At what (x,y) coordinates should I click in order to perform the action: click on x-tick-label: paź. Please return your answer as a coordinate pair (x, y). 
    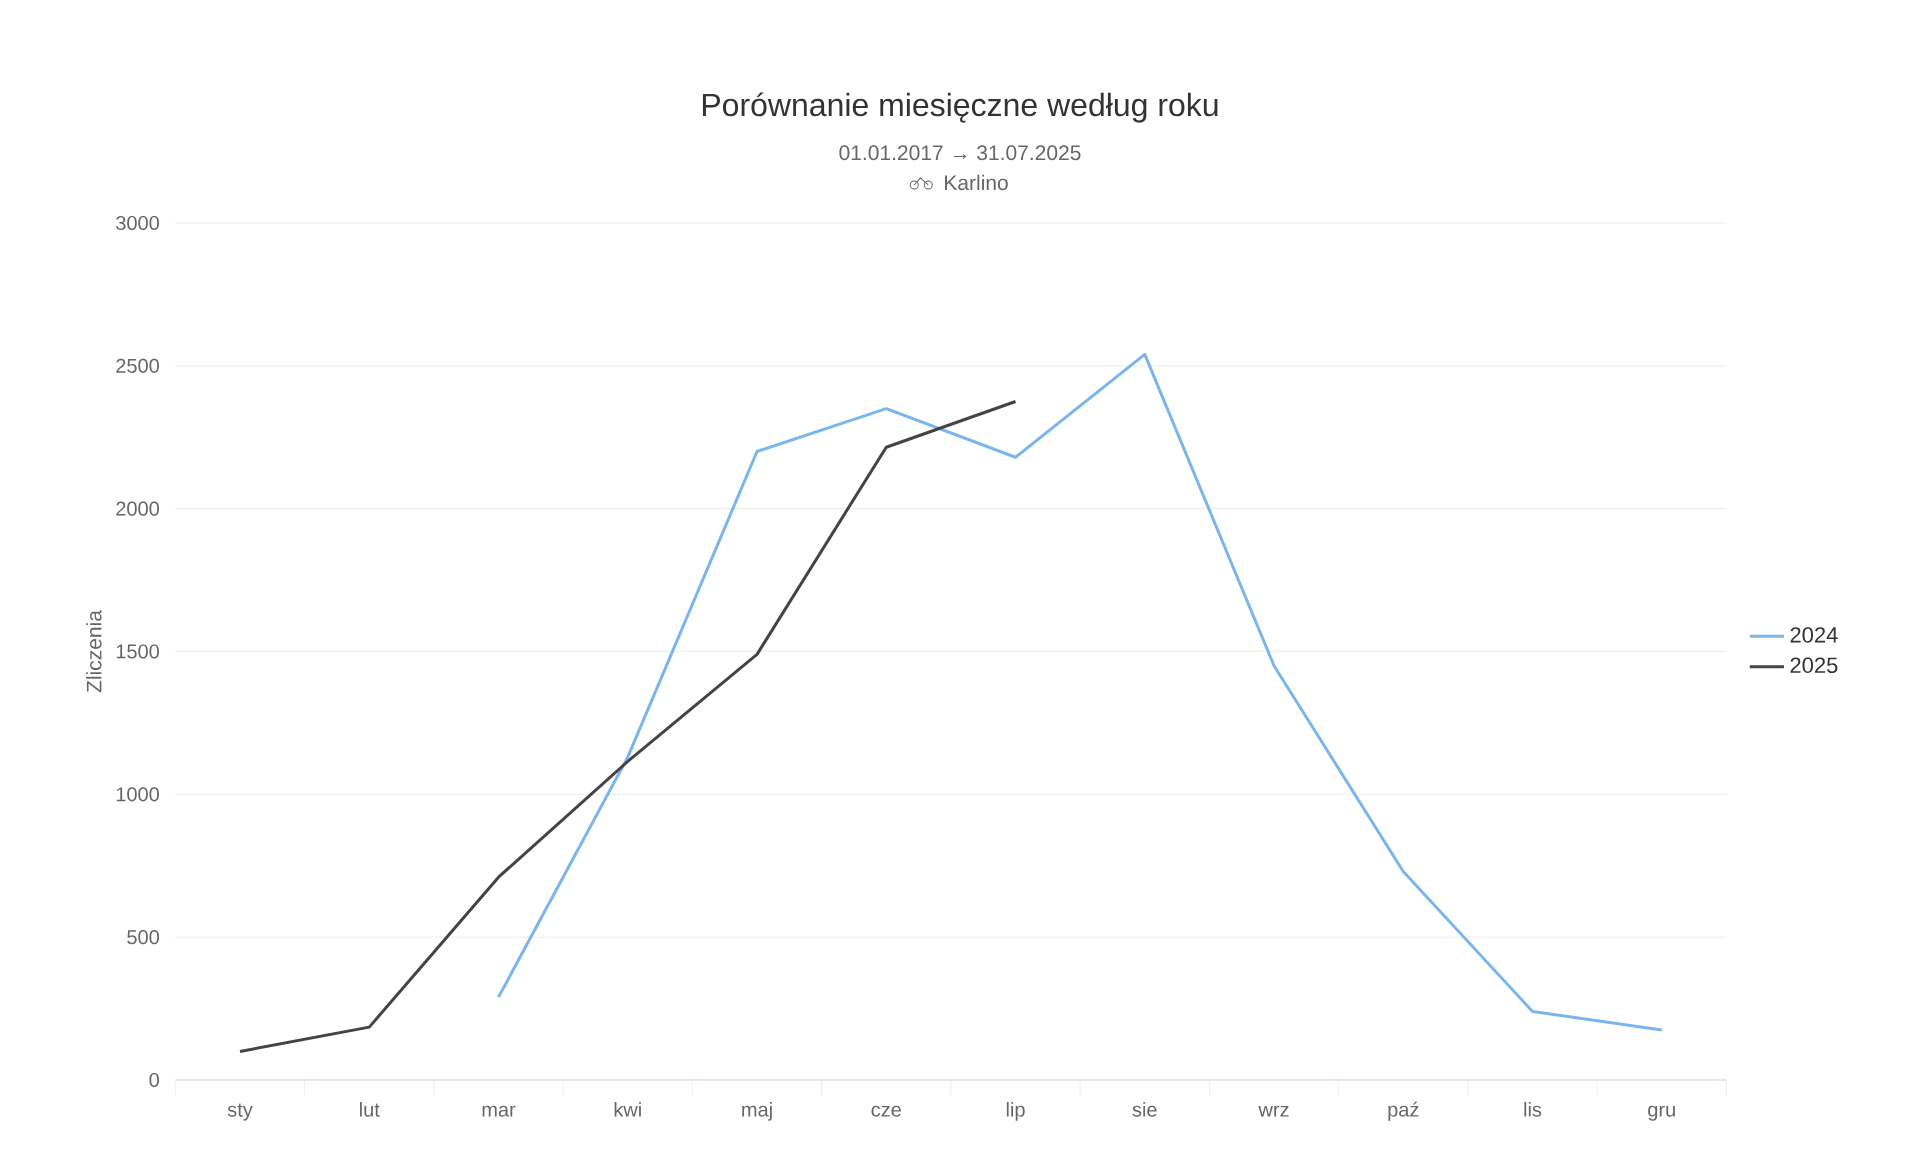
    Looking at the image, I should click on (1403, 1111).